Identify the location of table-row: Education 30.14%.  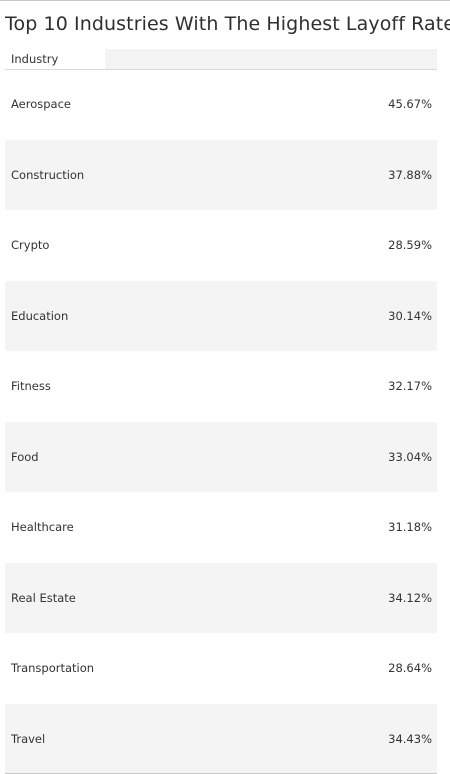
(221, 315).